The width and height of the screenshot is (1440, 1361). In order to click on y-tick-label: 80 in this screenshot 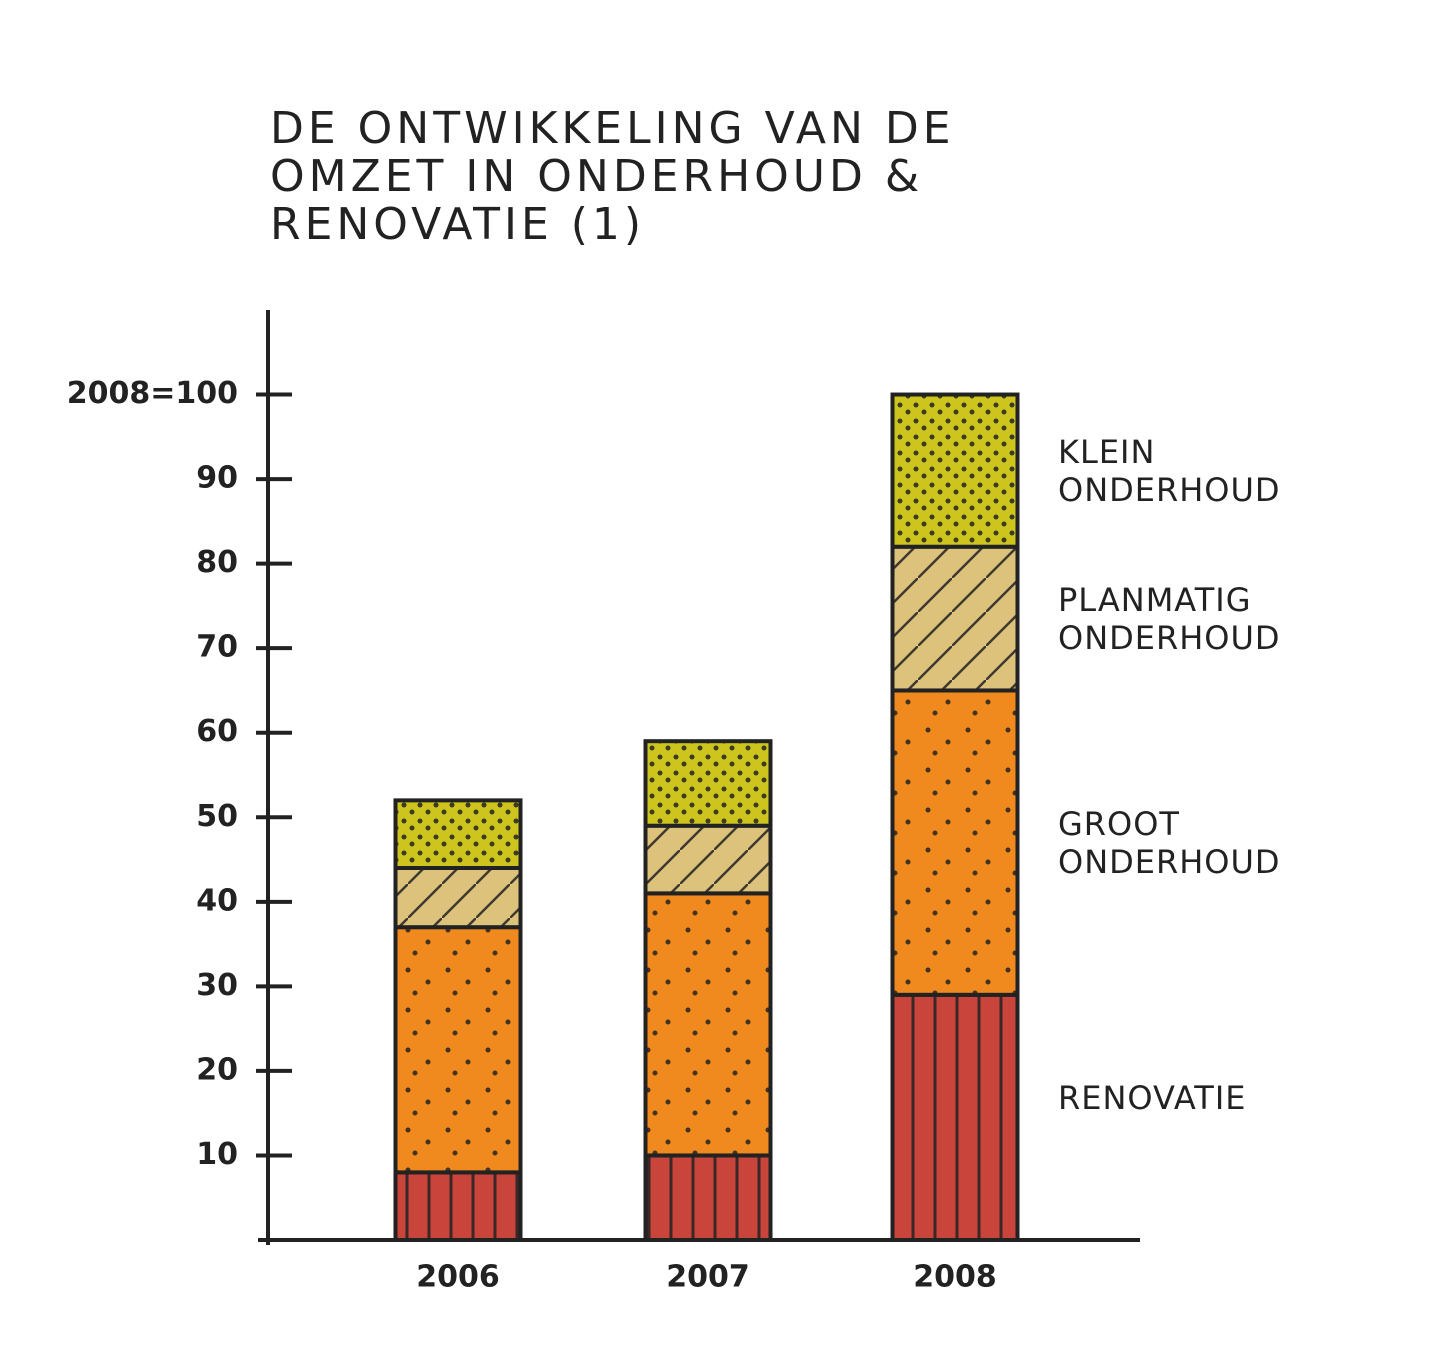, I will do `click(217, 562)`.